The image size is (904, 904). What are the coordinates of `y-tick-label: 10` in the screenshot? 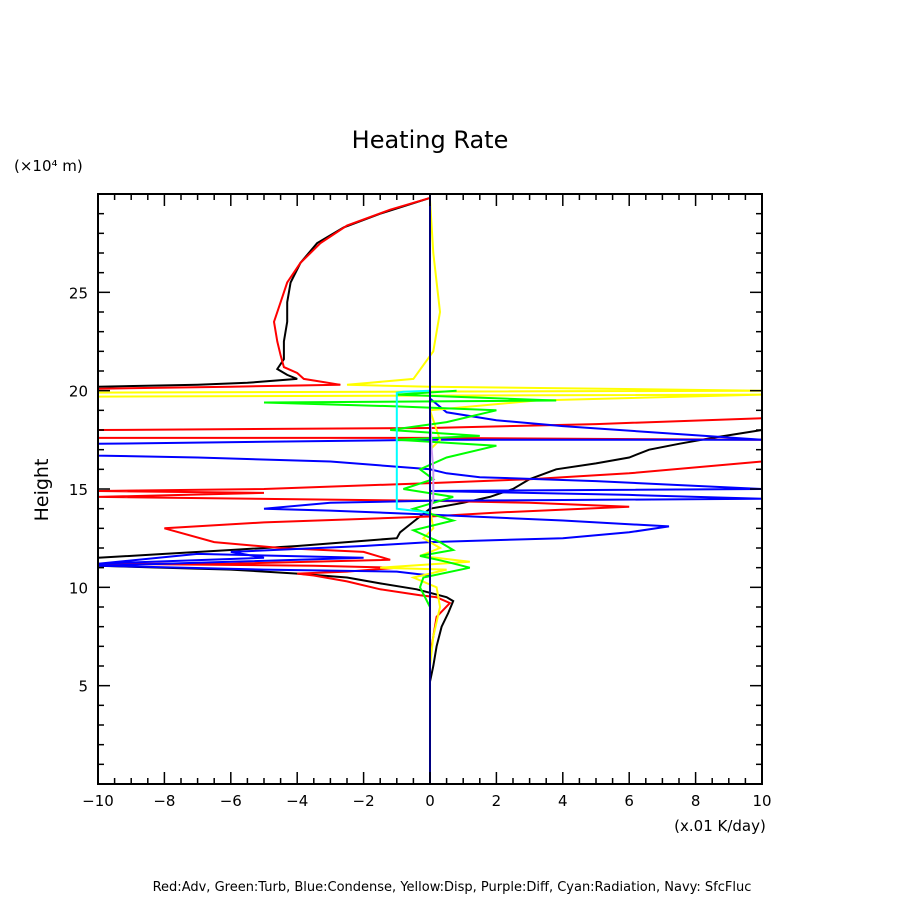 It's located at (78, 588).